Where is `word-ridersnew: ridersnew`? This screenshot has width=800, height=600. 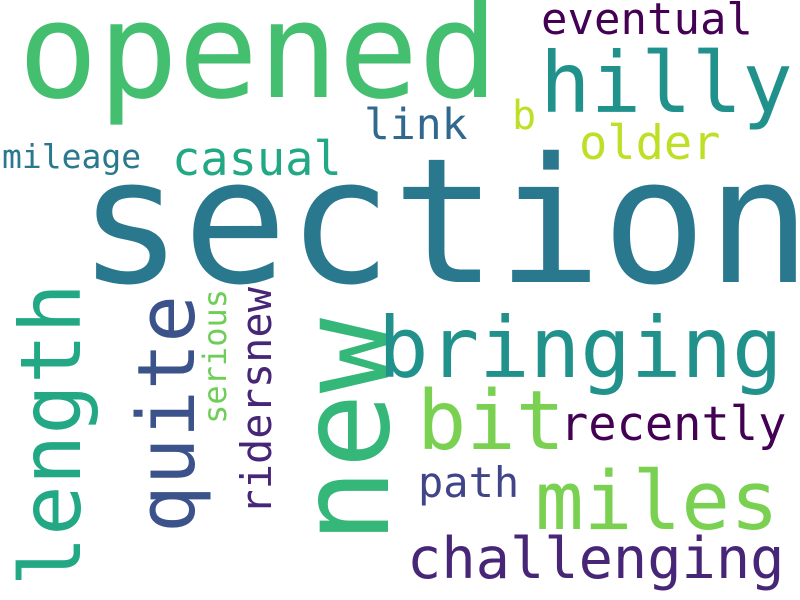 word-ridersnew: ridersnew is located at coordinates (256, 401).